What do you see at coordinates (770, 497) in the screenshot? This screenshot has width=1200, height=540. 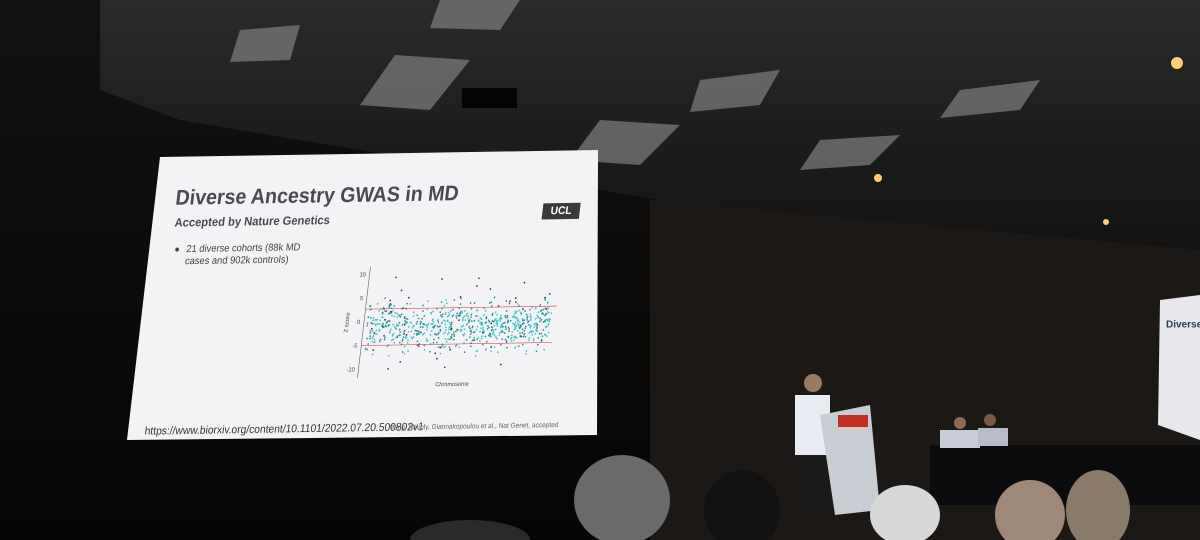 I see `audience` at bounding box center [770, 497].